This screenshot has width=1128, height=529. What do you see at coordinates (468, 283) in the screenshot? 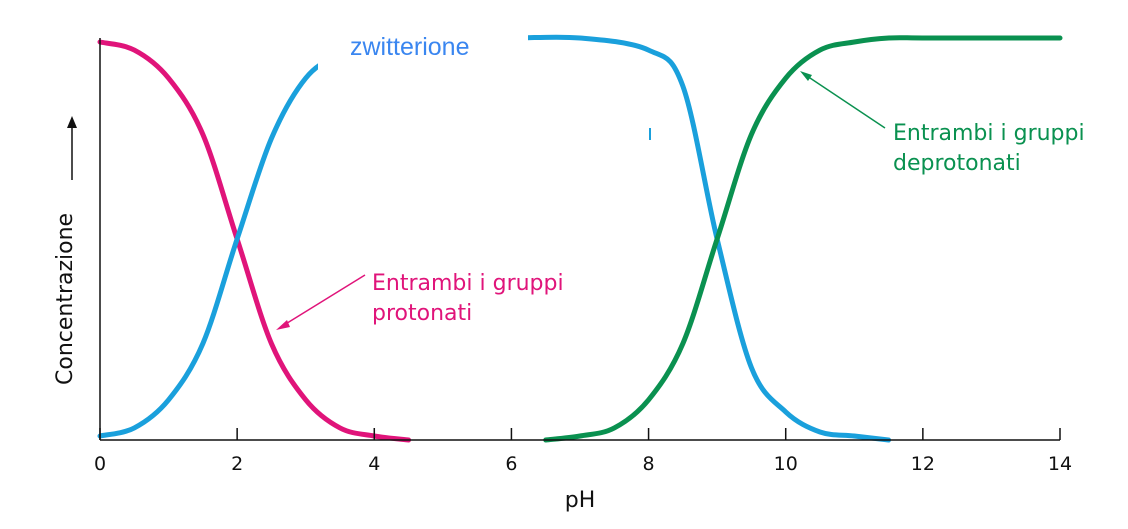
I see `annotation-protonated-line1: Entrambi i gruppi` at bounding box center [468, 283].